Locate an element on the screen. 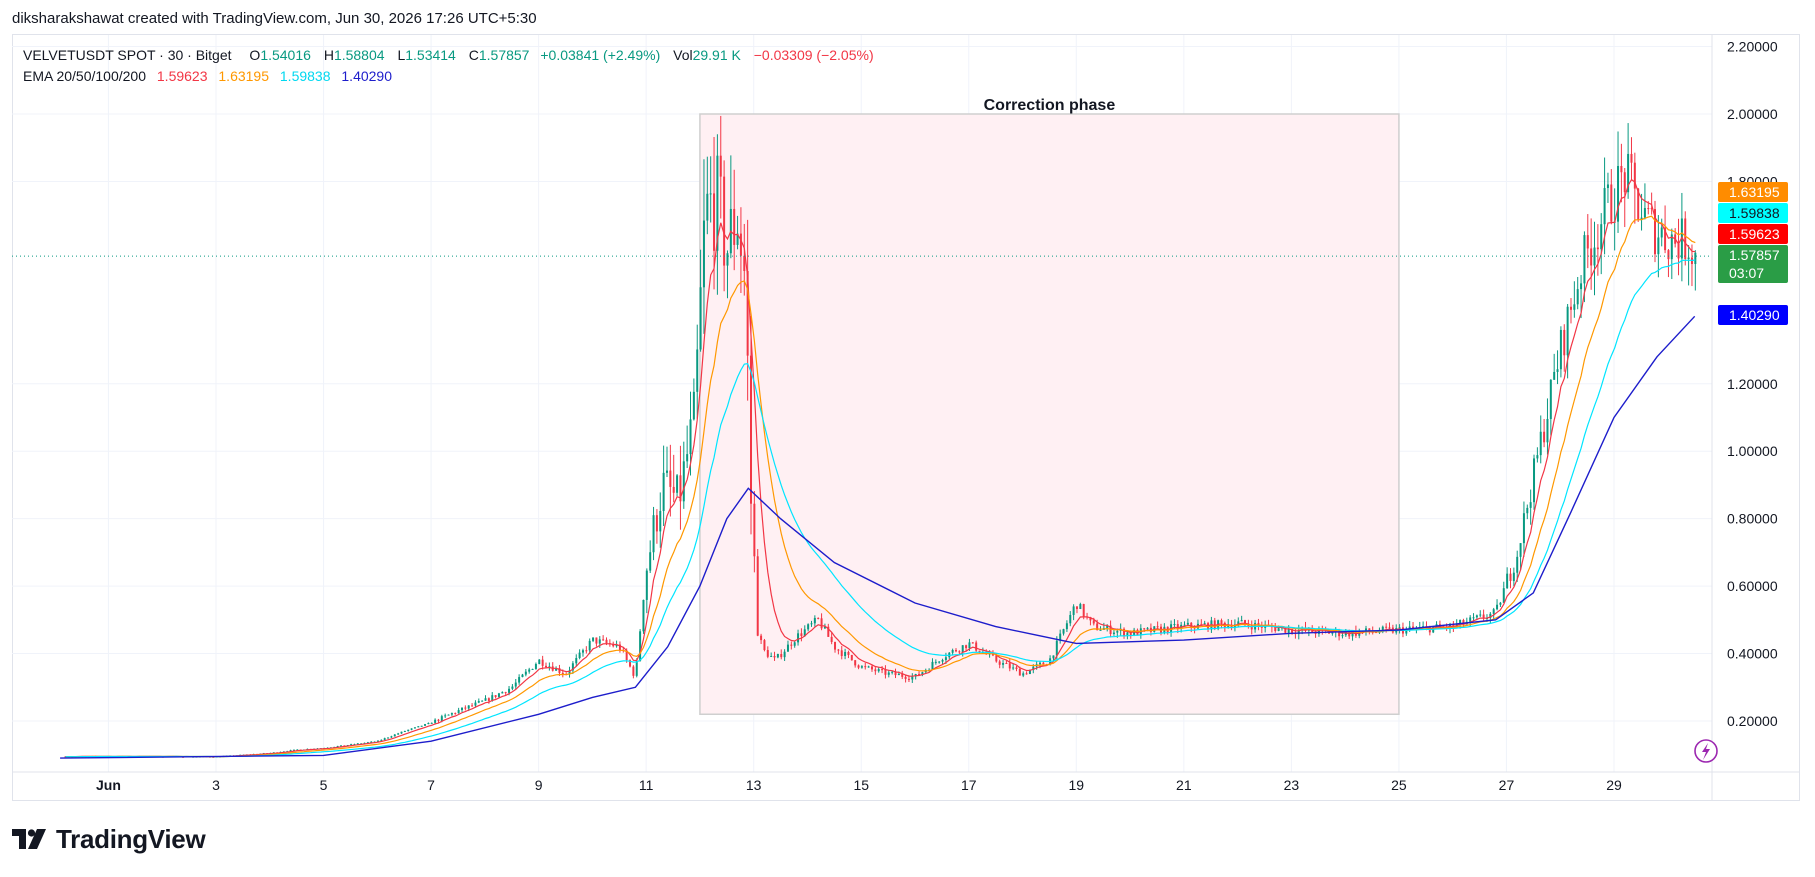 Image resolution: width=1815 pixels, height=877 pixels. ema200-value: 1.40290 is located at coordinates (366, 76).